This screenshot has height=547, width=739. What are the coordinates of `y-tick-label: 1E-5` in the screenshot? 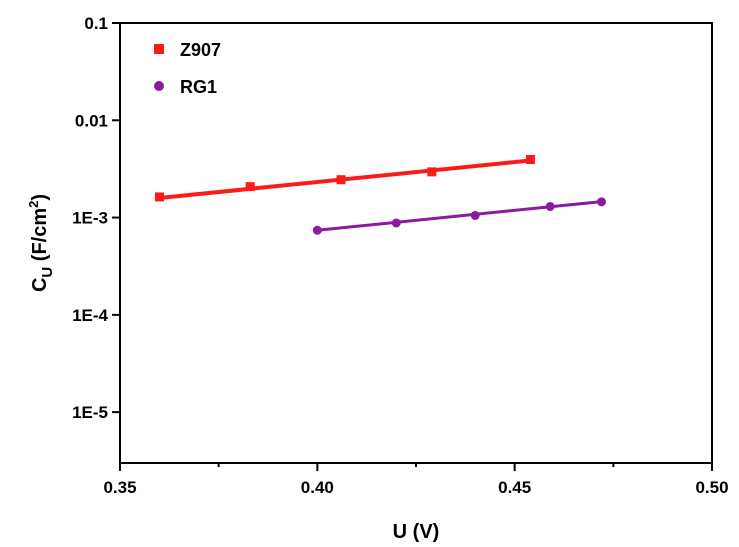 It's located at (90, 412).